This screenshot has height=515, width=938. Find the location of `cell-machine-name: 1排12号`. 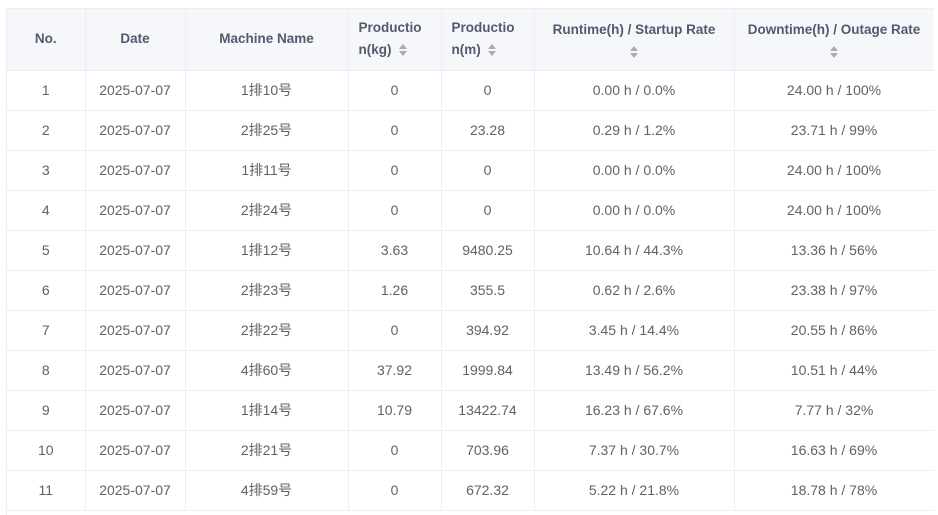

cell-machine-name: 1排12号 is located at coordinates (267, 250).